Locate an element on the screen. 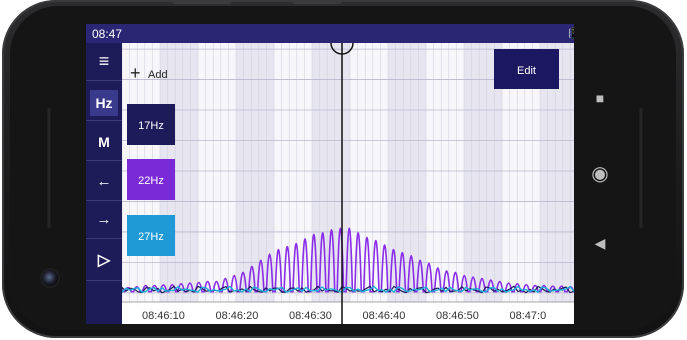 The width and height of the screenshot is (687, 340). right-speaker is located at coordinates (641, 168).